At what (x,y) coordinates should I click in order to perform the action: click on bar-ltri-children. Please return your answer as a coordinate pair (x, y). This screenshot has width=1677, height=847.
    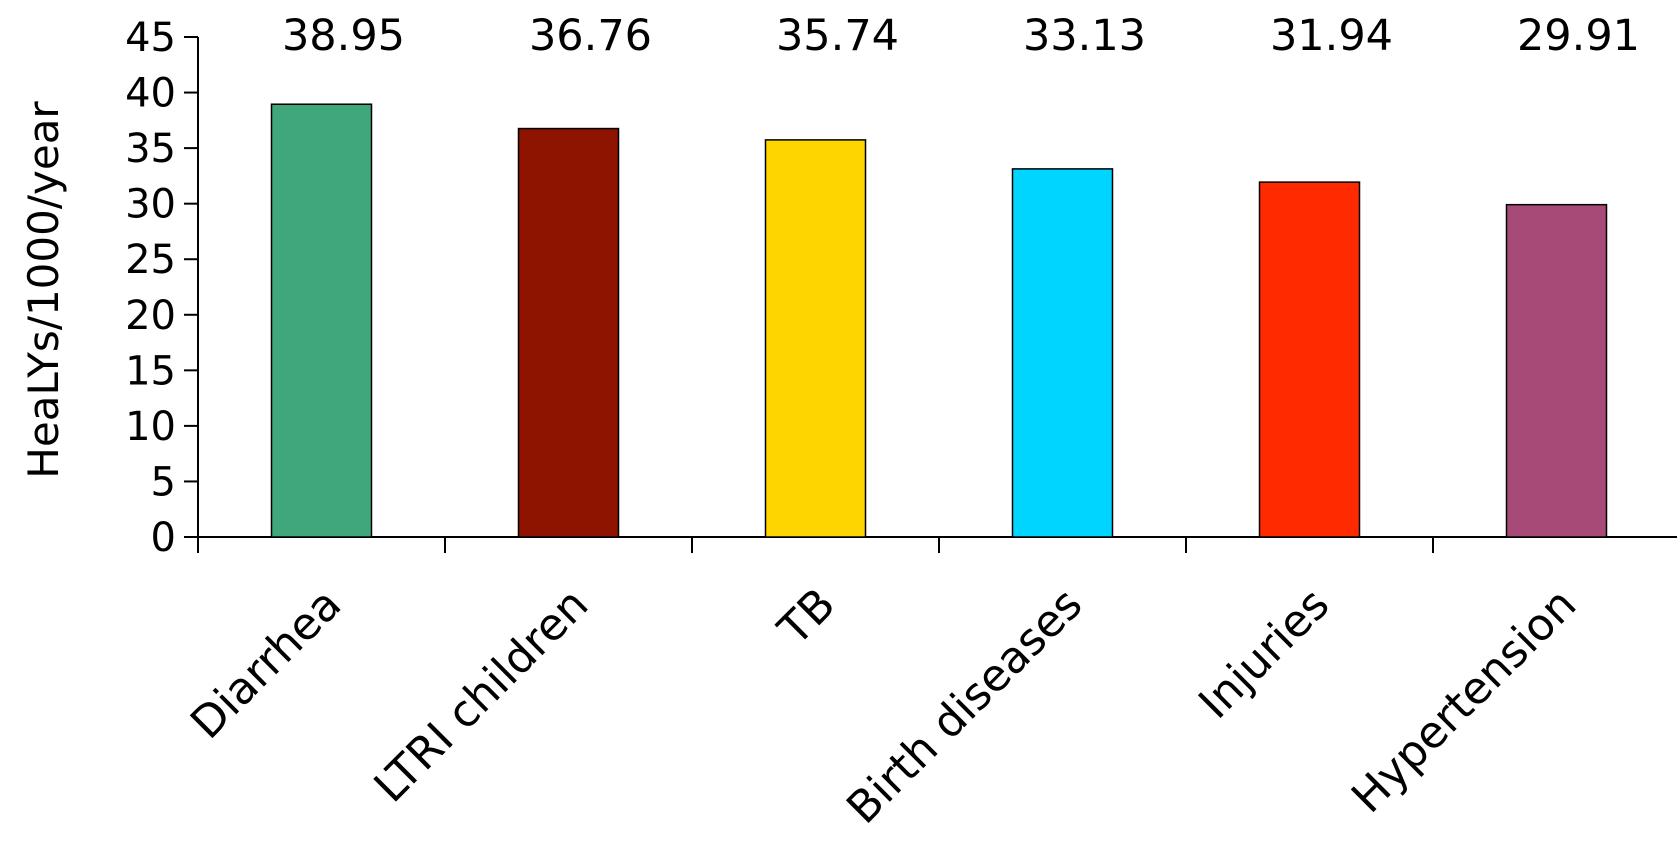
    Looking at the image, I should click on (568, 332).